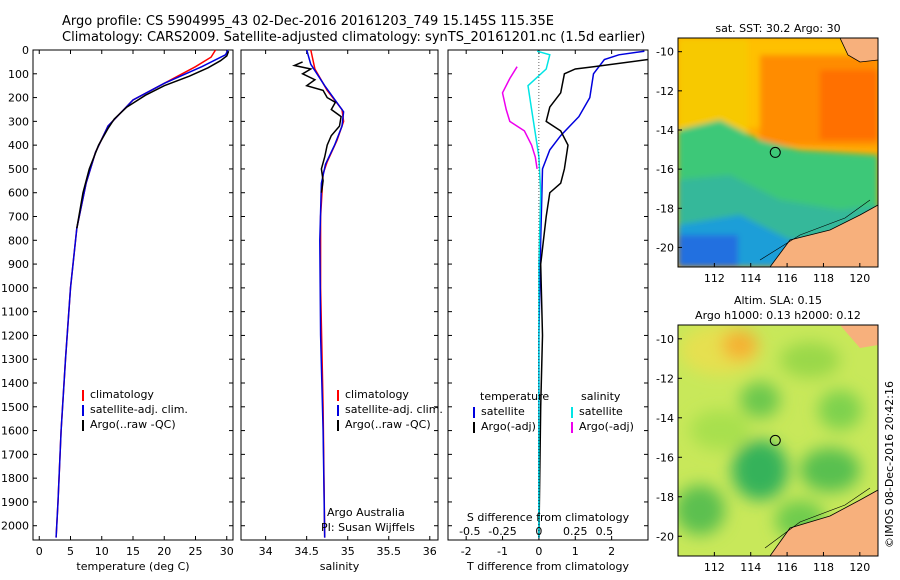 This screenshot has height=580, width=900. Describe the element at coordinates (15, 526) in the screenshot. I see `y-tick-label: 2000` at that location.